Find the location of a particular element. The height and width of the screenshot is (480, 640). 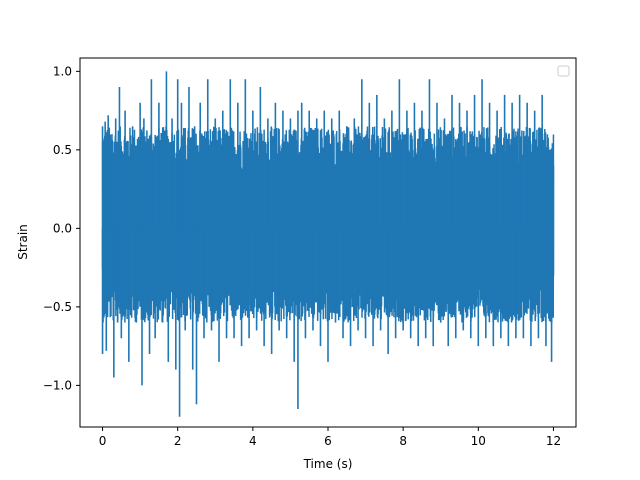

y-axis: −1.0 −0.5 0.0 0.5 1.0 is located at coordinates (61, 228).